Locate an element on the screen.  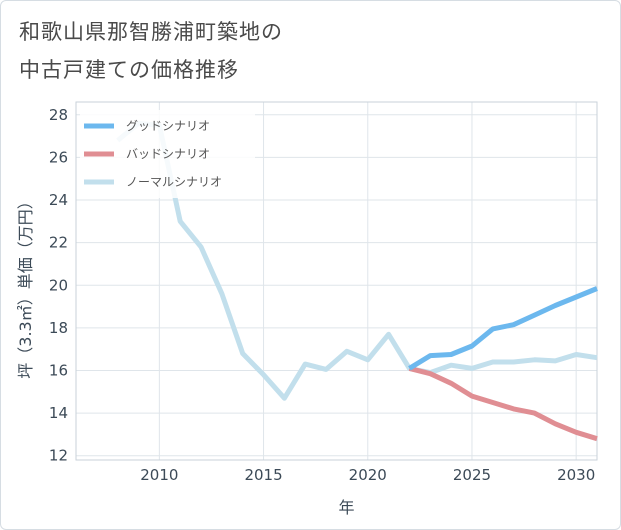
x-tick-label: 2010 is located at coordinates (159, 475).